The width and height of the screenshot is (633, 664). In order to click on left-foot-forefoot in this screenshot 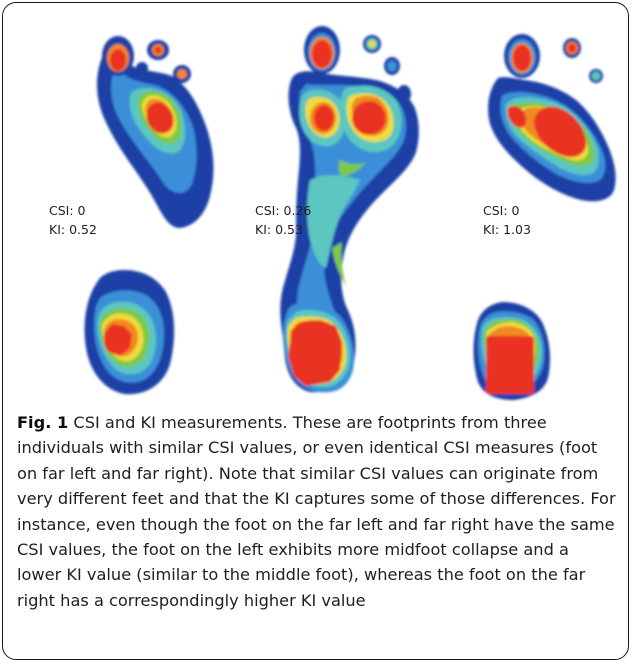, I will do `click(155, 132)`.